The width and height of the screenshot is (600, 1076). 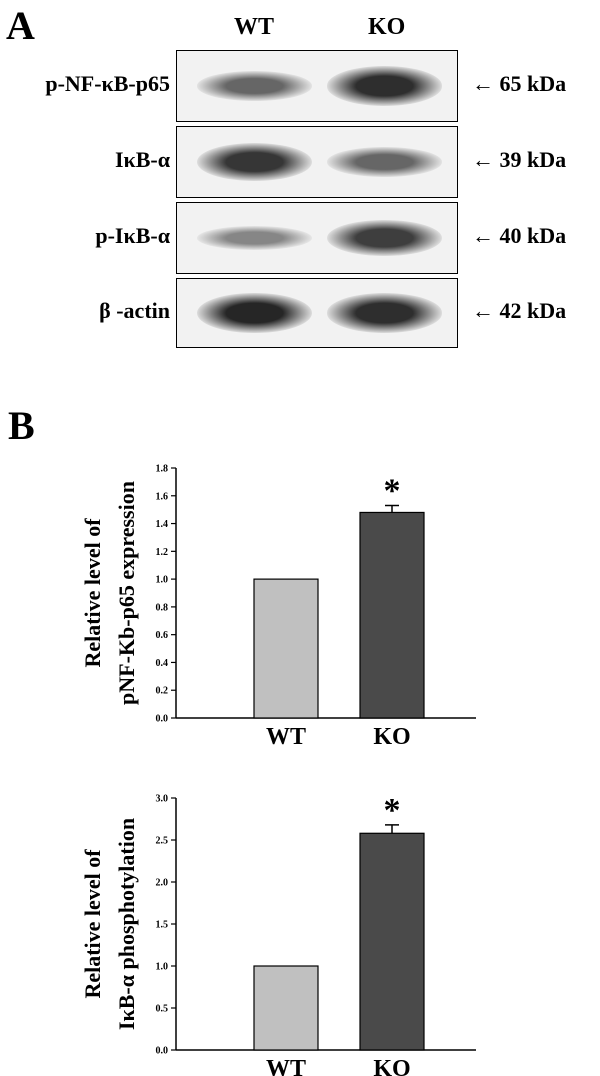 I want to click on y-tick-label: 1.5, so click(x=162, y=925).